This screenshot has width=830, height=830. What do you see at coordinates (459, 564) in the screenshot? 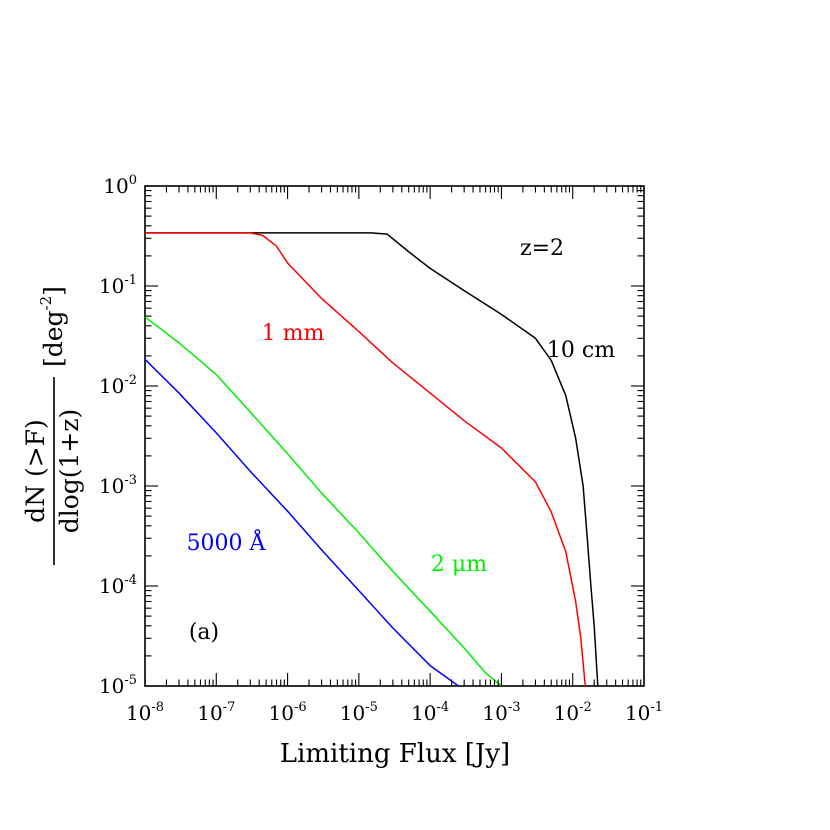
I see `series-label-2um: 2 μm` at bounding box center [459, 564].